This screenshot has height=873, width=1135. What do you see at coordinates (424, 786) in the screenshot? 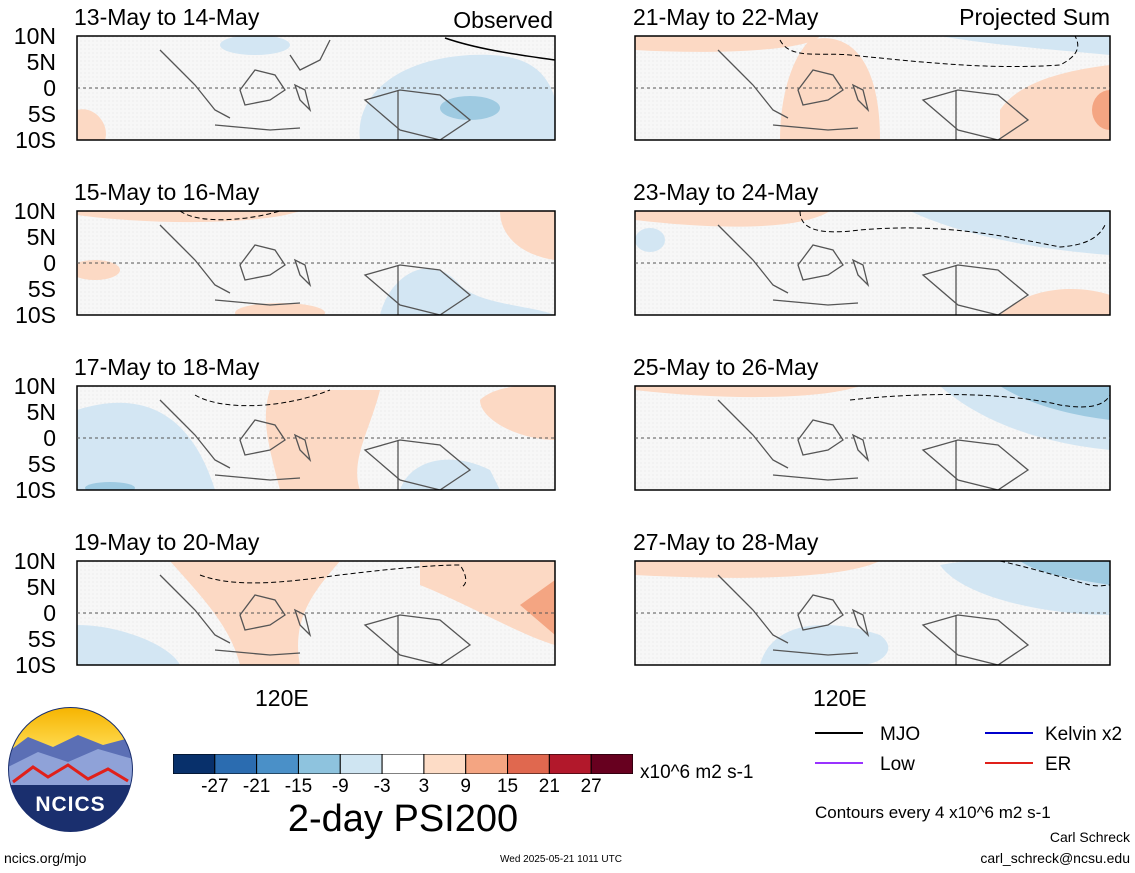
I see `colorbar-tick-label: 3` at bounding box center [424, 786].